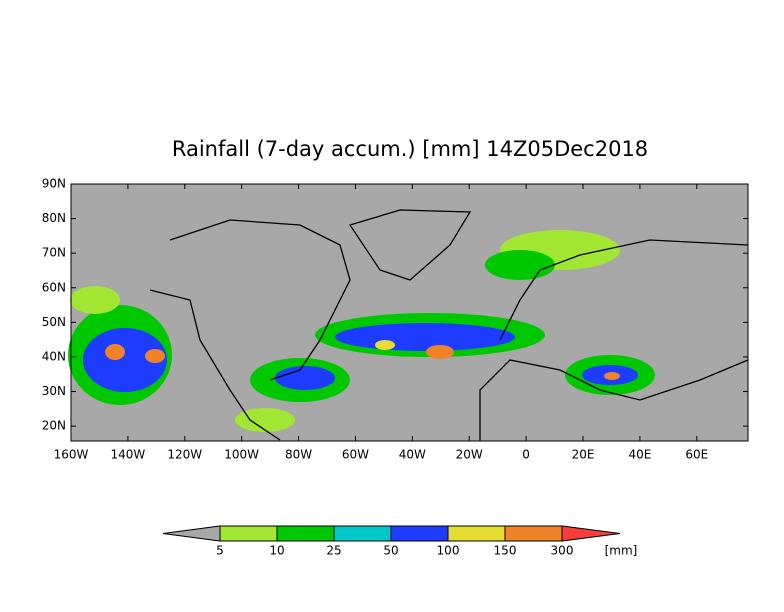  Describe the element at coordinates (54, 322) in the screenshot. I see `lat-tick-label: 50N` at that location.